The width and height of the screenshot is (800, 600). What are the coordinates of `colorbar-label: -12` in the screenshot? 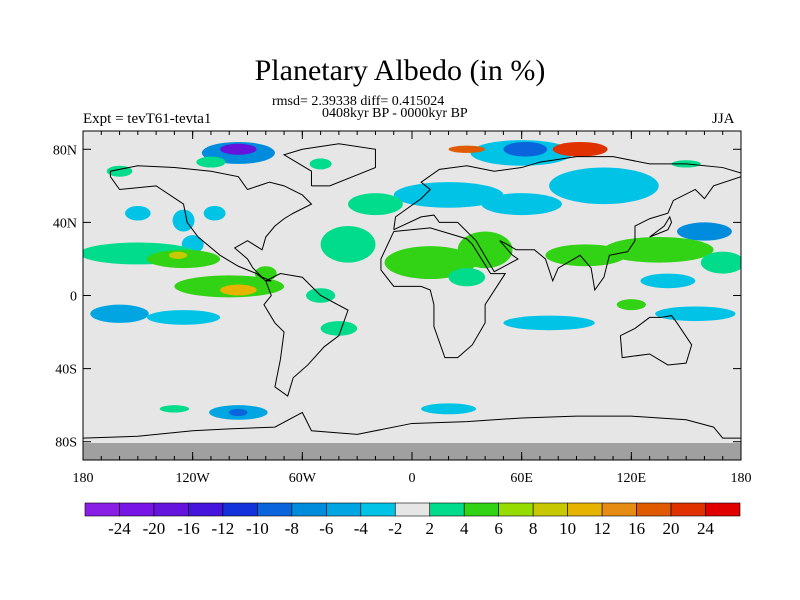 It's located at (223, 528).